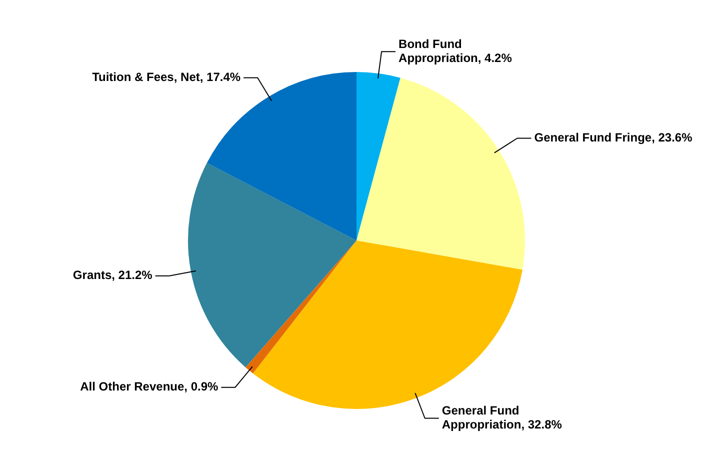 The width and height of the screenshot is (713, 451). Describe the element at coordinates (149, 387) in the screenshot. I see `slice-label: All Other Revenue, 0.9%` at that location.